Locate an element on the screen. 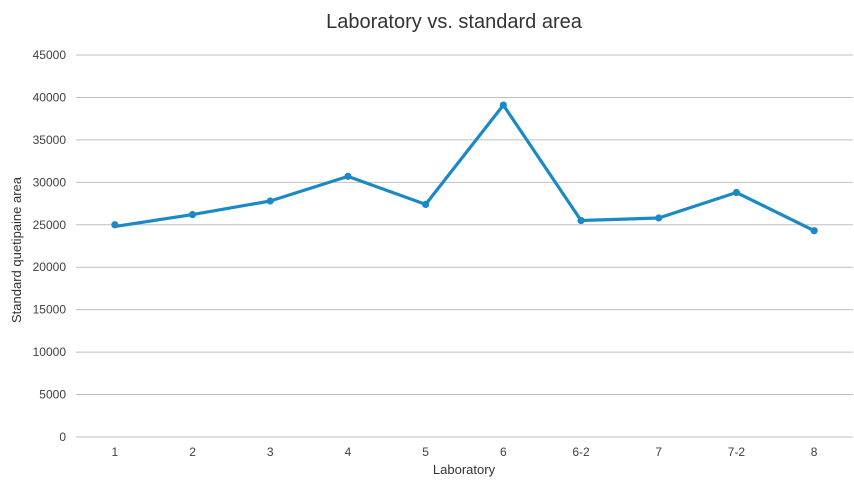  y-tick-label: 40000 is located at coordinates (50, 97).